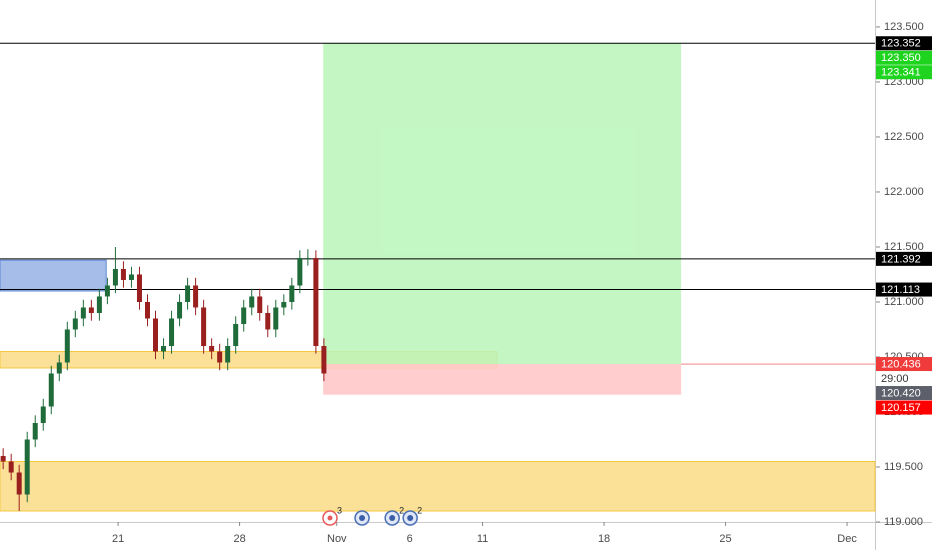 The width and height of the screenshot is (932, 550). I want to click on price-label: 123.341, so click(904, 72).